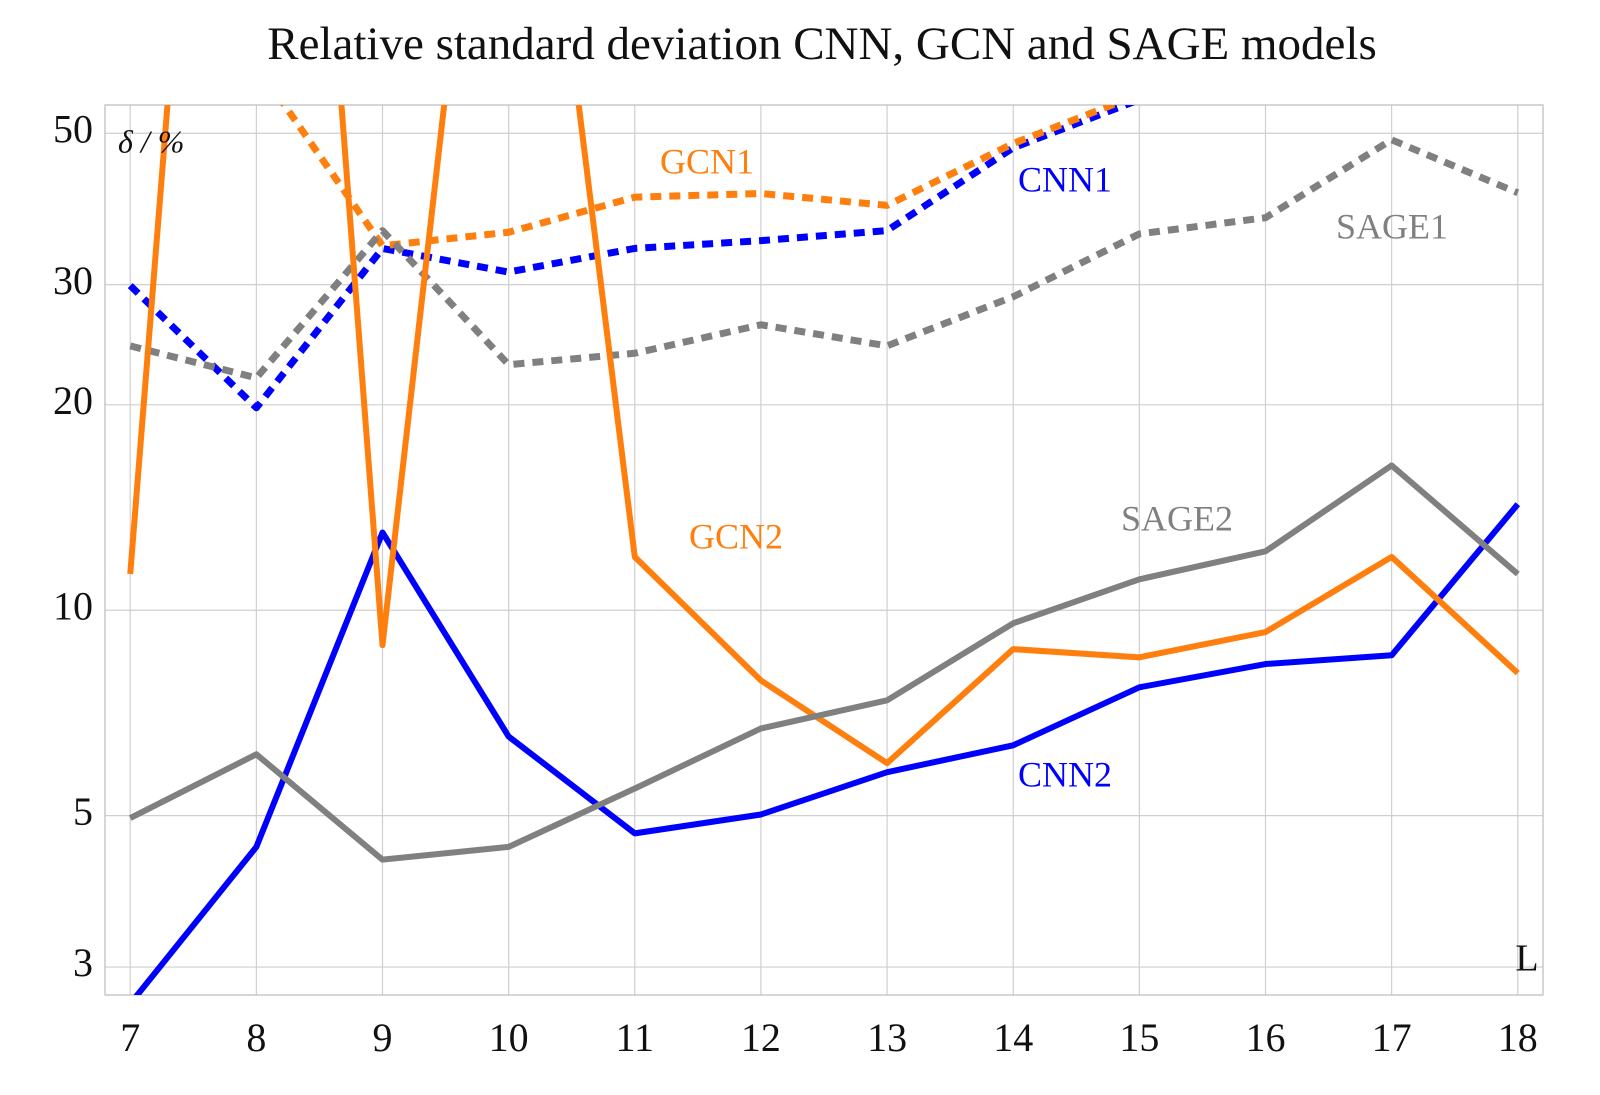 This screenshot has width=1600, height=1095. I want to click on x-tick-label: 15, so click(1139, 1037).